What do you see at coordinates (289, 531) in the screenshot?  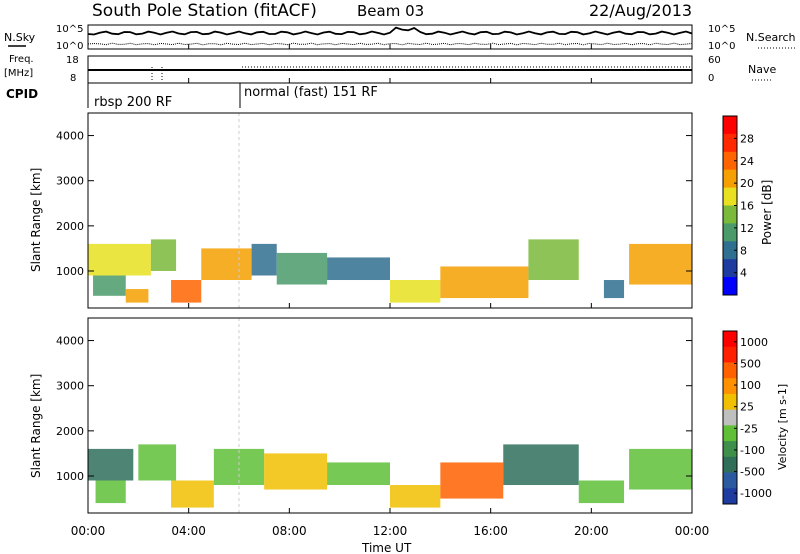 I see `xtick-label-2: 08:00` at bounding box center [289, 531].